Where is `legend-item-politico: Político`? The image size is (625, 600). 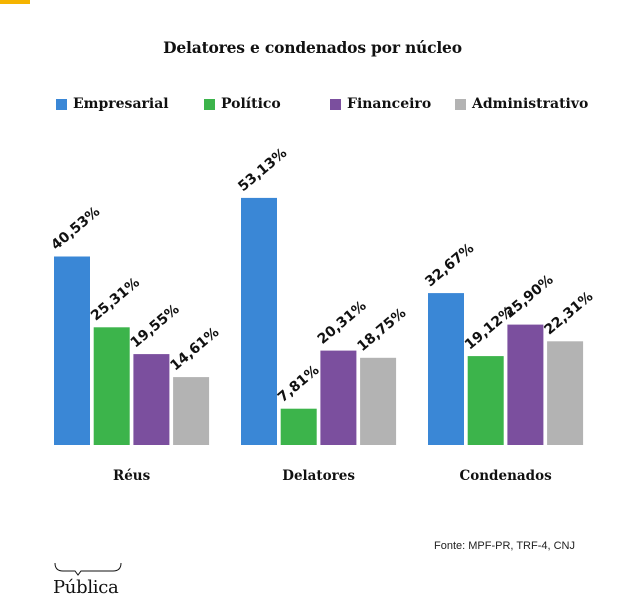 legend-item-politico: Político is located at coordinates (242, 104).